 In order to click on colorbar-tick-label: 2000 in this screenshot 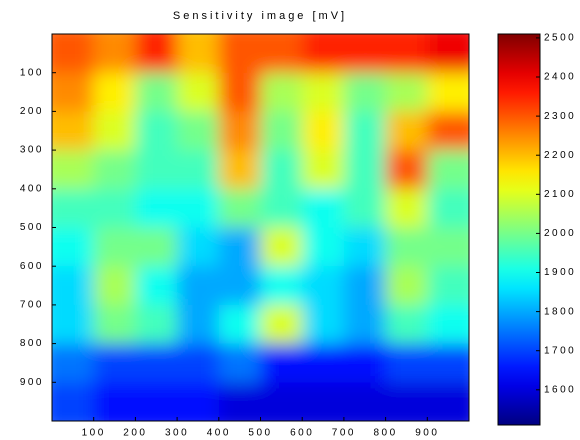, I will do `click(560, 233)`.